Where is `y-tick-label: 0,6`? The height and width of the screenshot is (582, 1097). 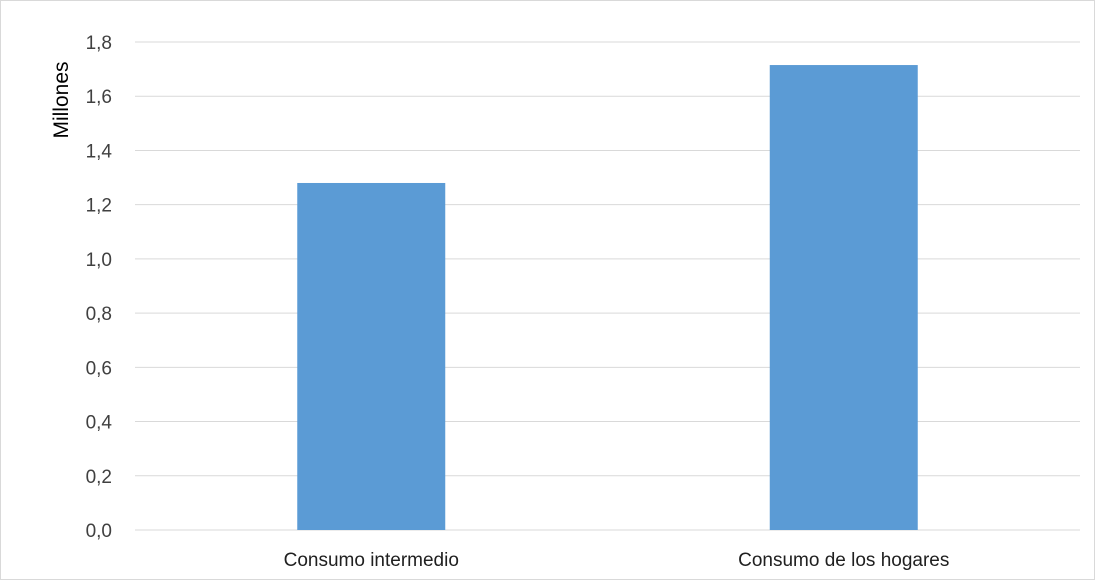 y-tick-label: 0,6 is located at coordinates (99, 368).